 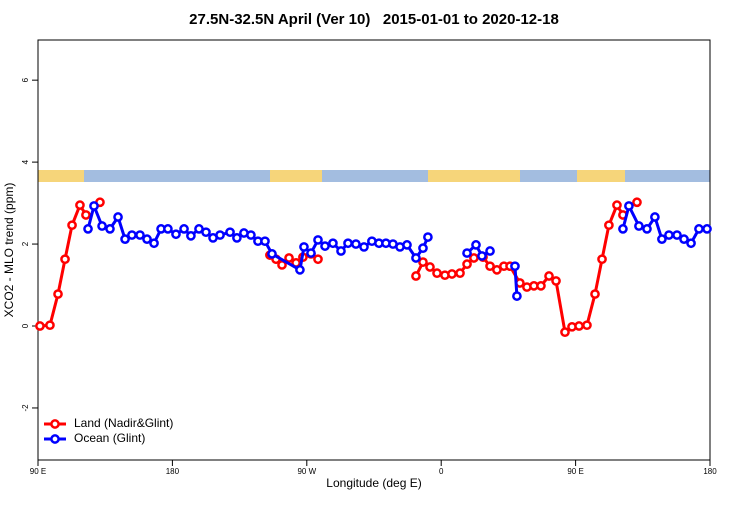 What do you see at coordinates (25, 325) in the screenshot?
I see `y-tick-label: 0` at bounding box center [25, 325].